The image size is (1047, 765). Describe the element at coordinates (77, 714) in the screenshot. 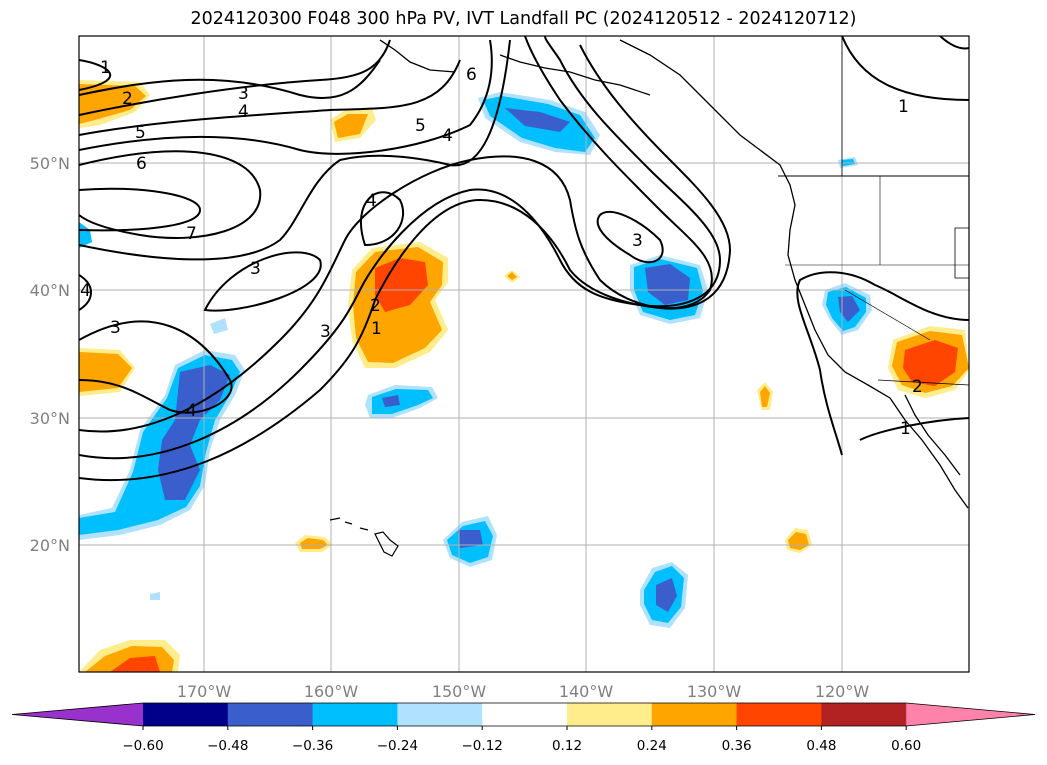

I see `colorbar-extend-min` at that location.